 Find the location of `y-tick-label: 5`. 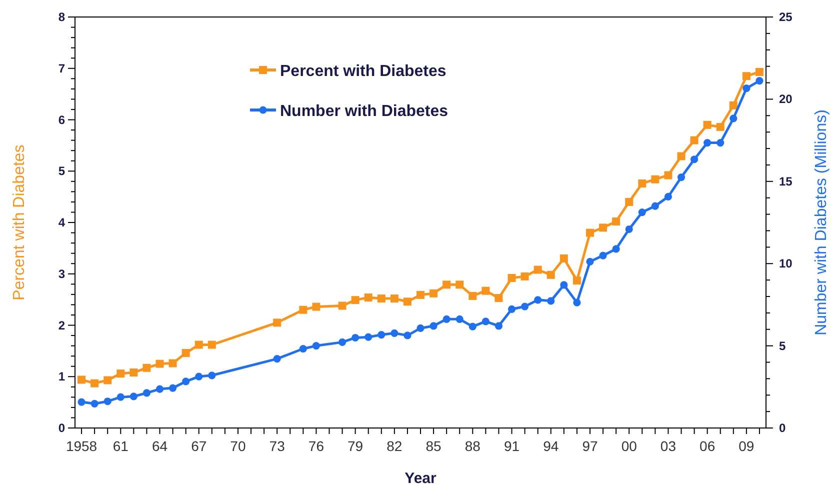

y-tick-label: 5 is located at coordinates (62, 171).